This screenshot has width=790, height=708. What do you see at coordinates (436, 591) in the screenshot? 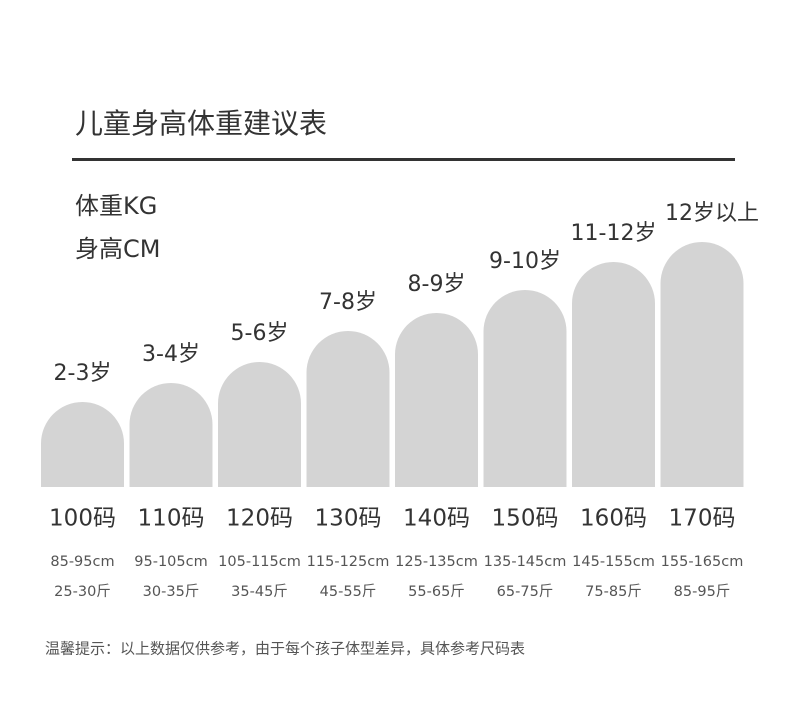
I see `weight-range: 55-65斤` at bounding box center [436, 591].